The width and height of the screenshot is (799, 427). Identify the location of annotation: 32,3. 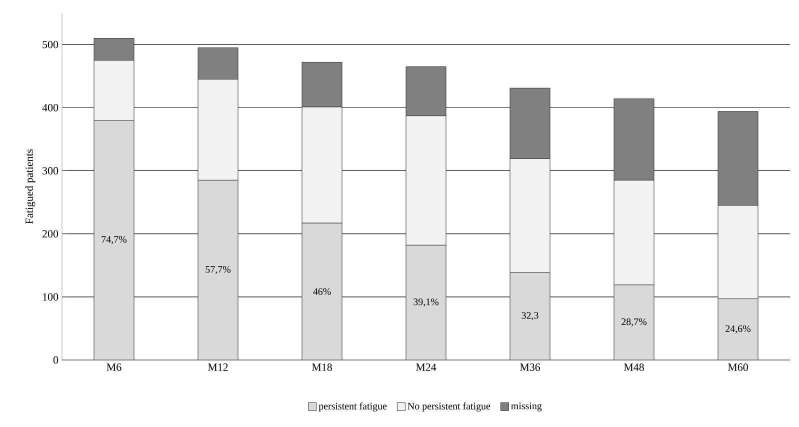
(530, 316).